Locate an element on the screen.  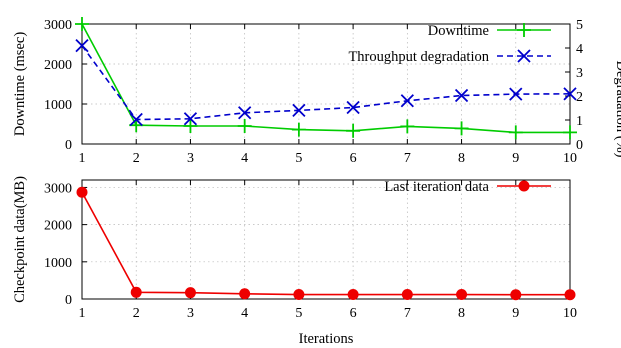
y2-tick-label: 3 is located at coordinates (579, 73).